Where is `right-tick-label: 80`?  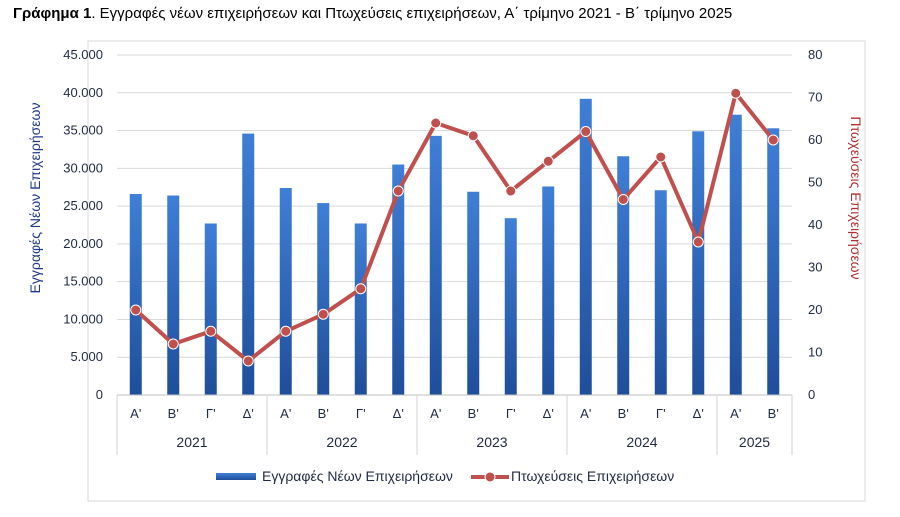
right-tick-label: 80 is located at coordinates (815, 54).